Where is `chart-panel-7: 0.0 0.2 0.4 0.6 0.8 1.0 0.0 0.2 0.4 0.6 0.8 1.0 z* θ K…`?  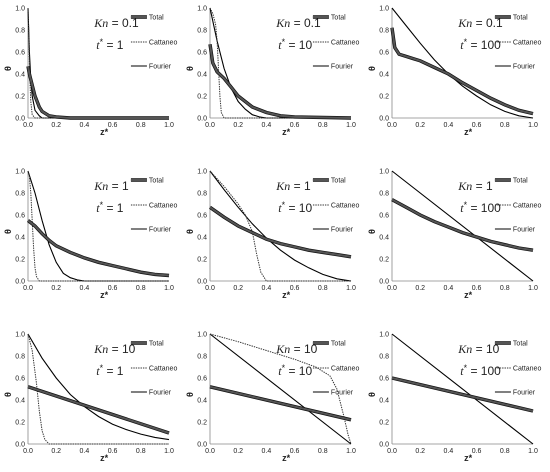 chart-panel-7: 0.0 0.2 0.4 0.6 0.8 1.0 0.0 0.2 0.4 0.6 0.8 1.0 z* θ K… is located at coordinates (90, 398).